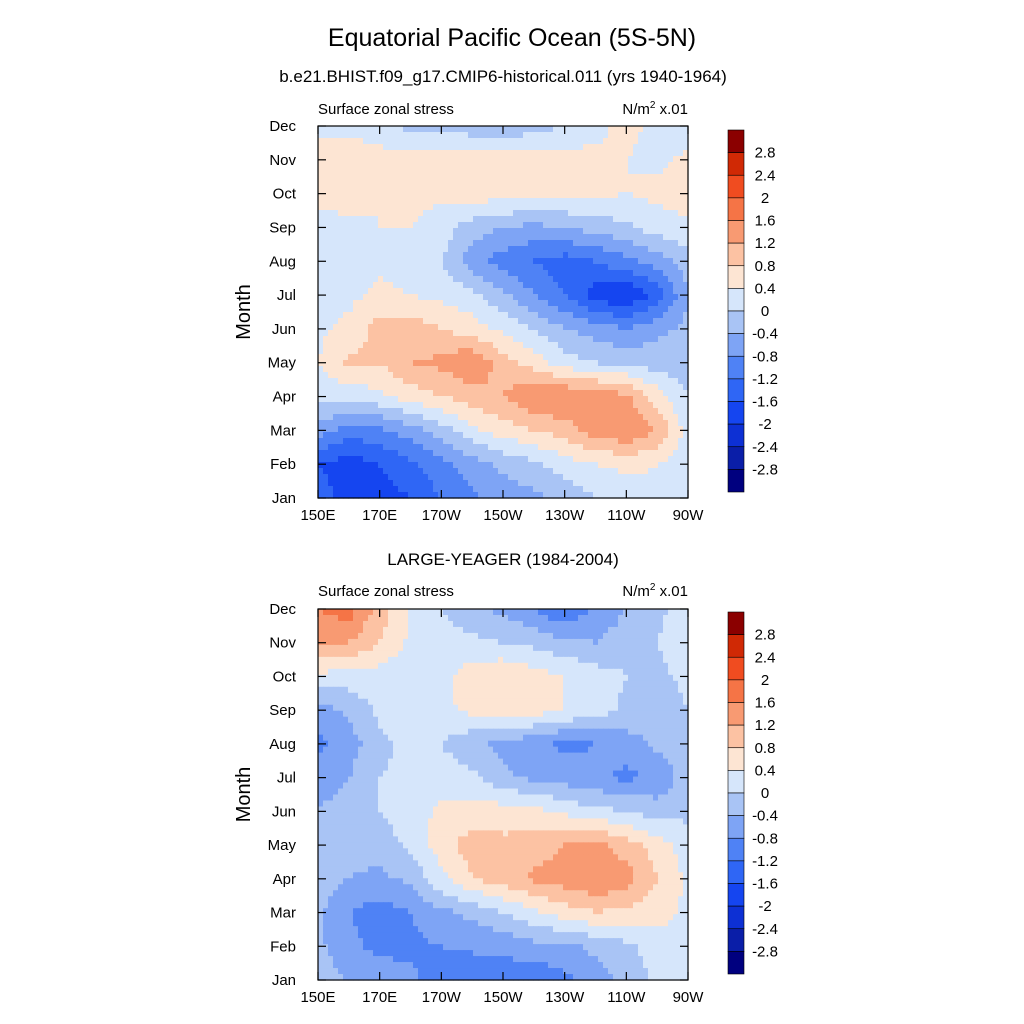 Image resolution: width=1024 pixels, height=1024 pixels. I want to click on x-tick-label: 170W, so click(442, 515).